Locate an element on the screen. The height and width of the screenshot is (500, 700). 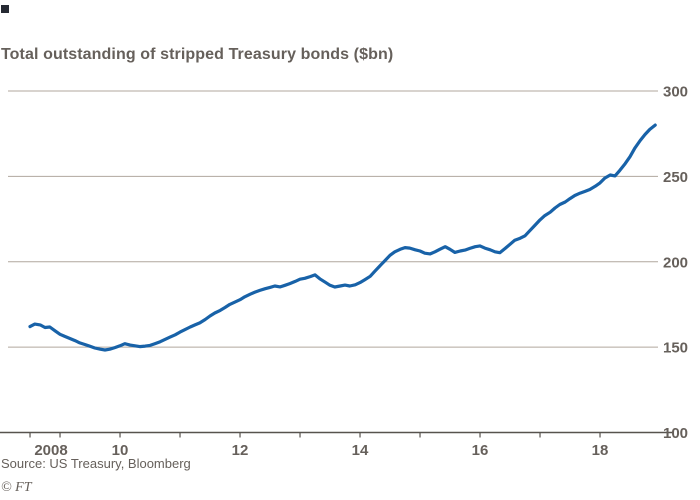
source-note: Source: US Treasury, Bloomberg is located at coordinates (96, 463).